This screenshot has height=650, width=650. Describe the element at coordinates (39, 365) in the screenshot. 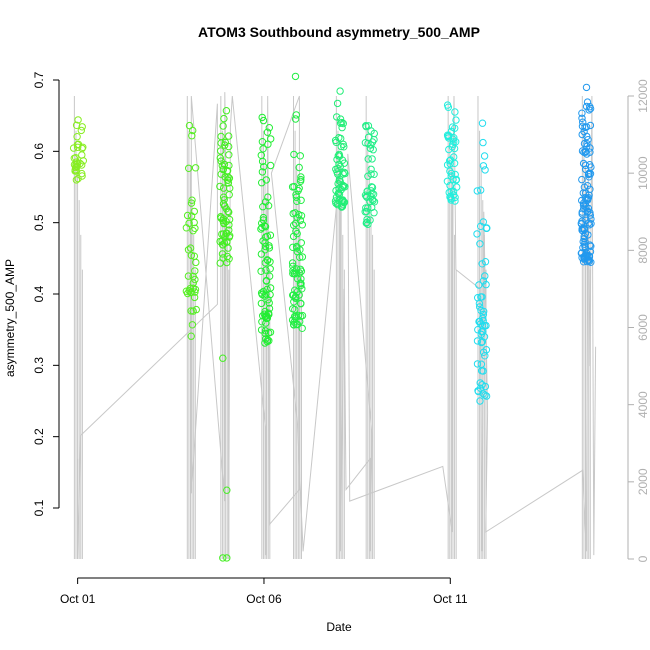

I see `y-tick-label: 0.3` at that location.